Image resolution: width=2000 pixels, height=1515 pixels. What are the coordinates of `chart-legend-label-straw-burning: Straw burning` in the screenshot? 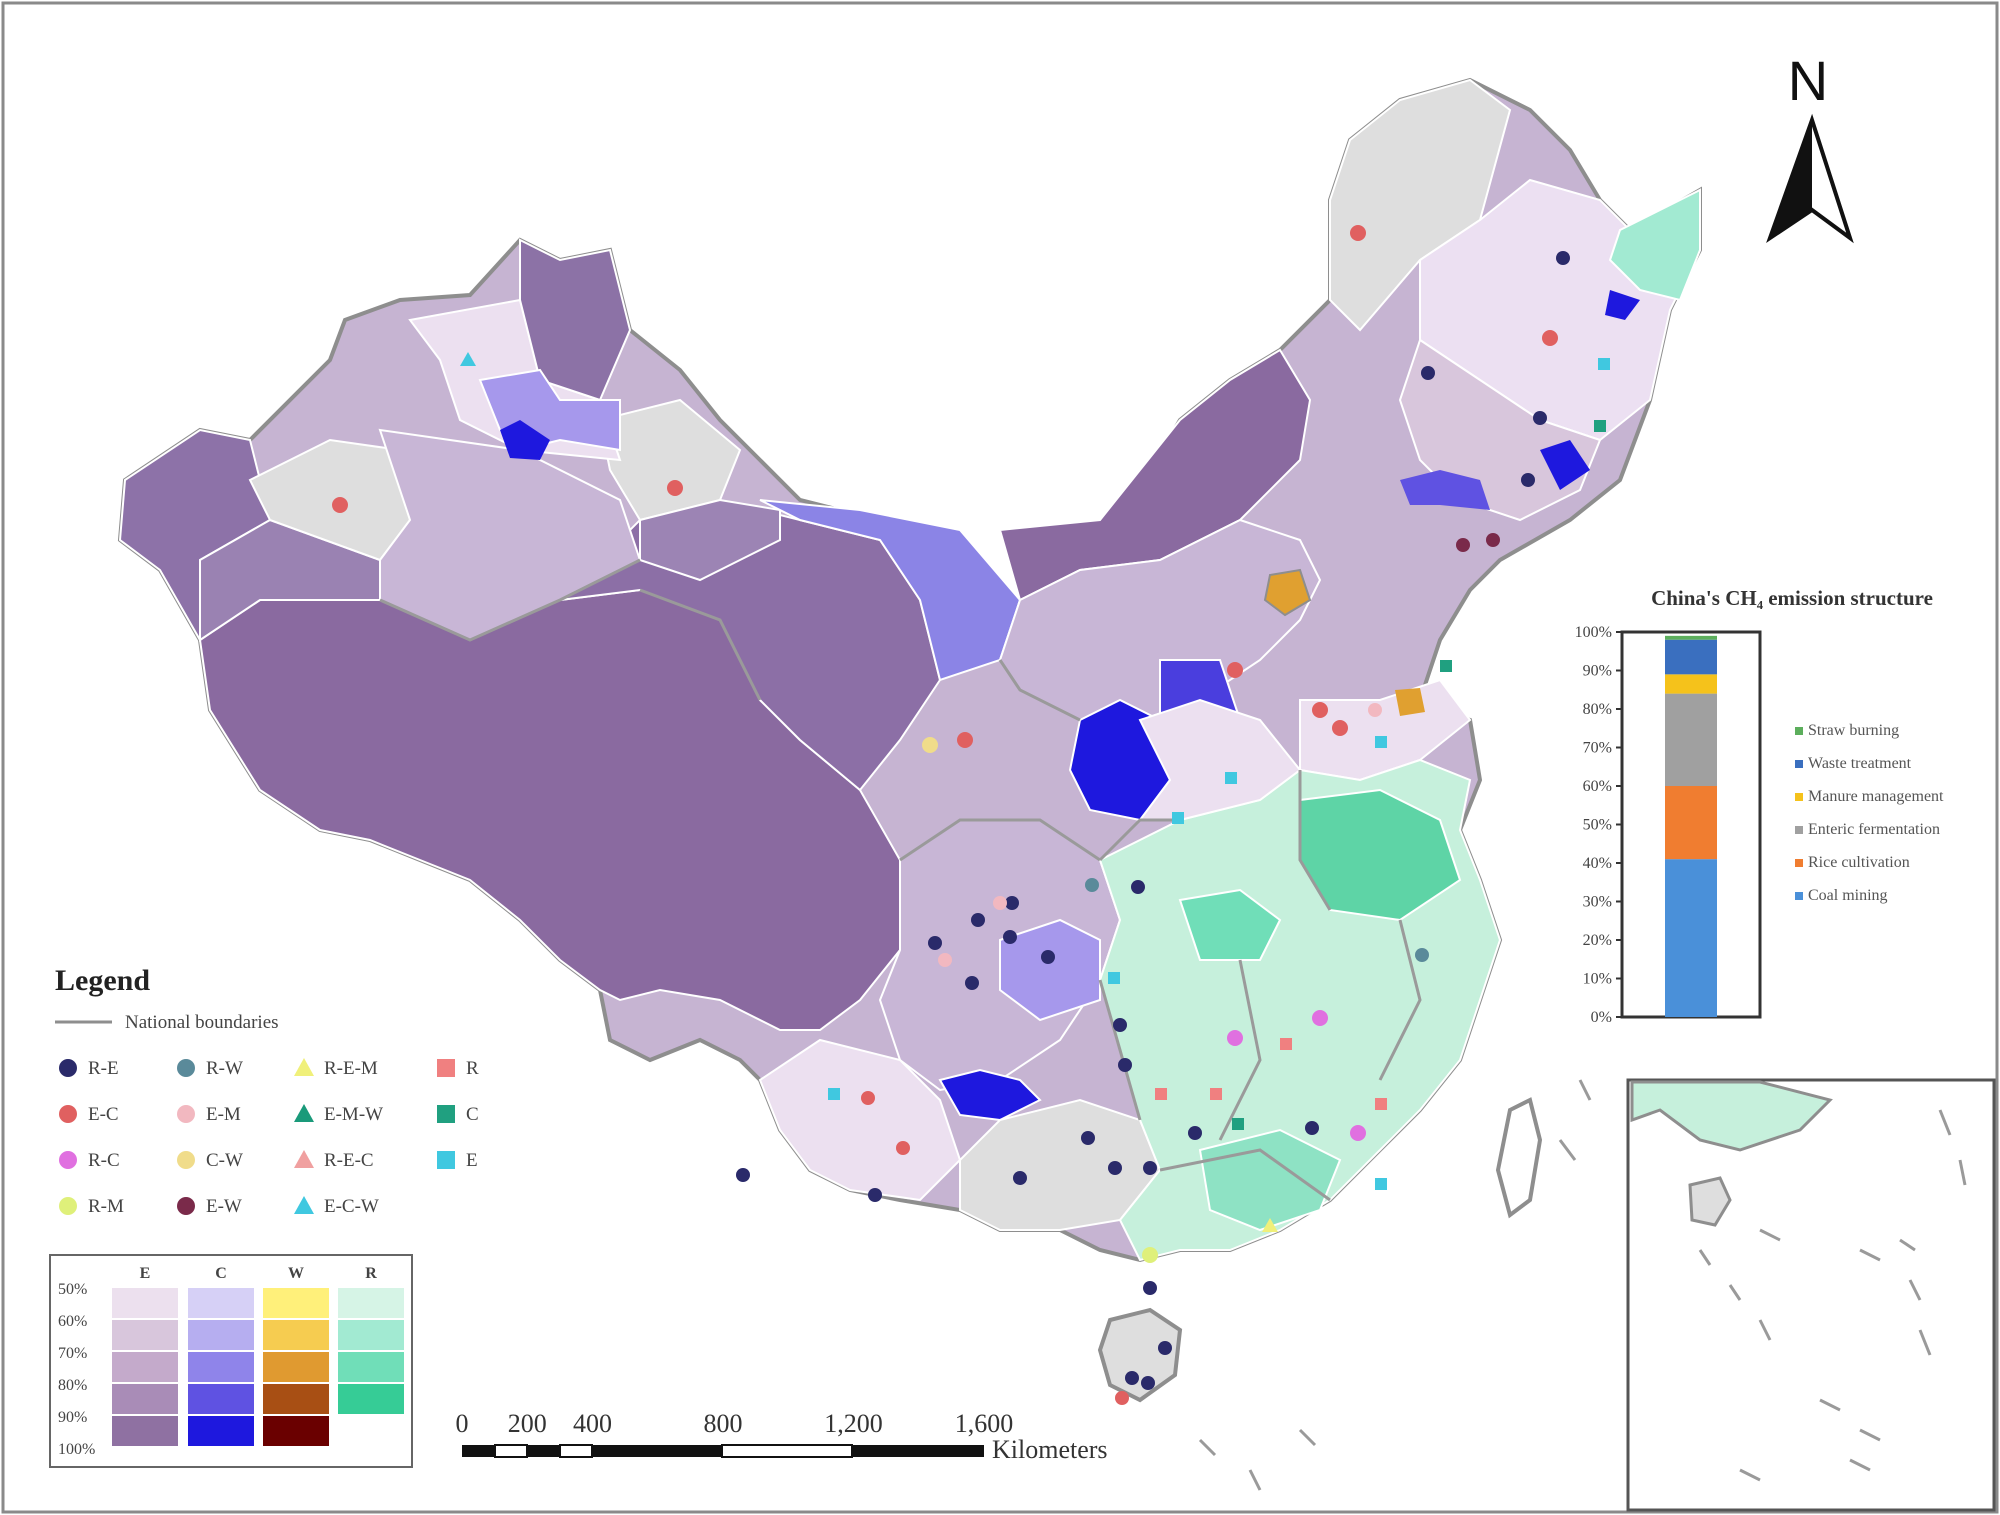 It's located at (1853, 730).